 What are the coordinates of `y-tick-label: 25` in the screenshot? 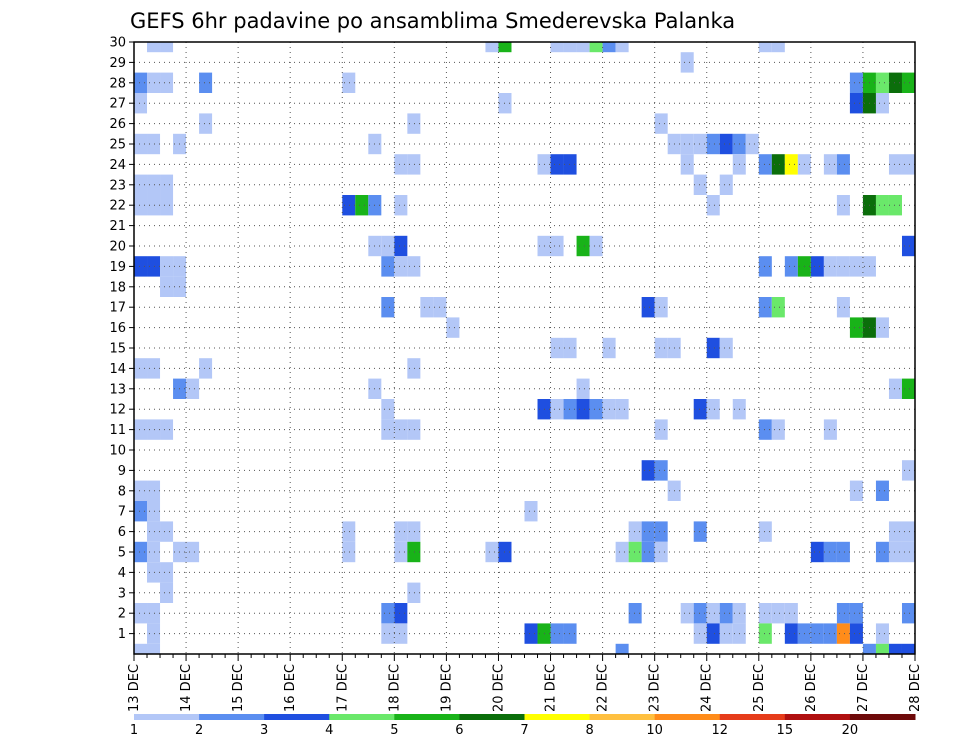 It's located at (117, 145).